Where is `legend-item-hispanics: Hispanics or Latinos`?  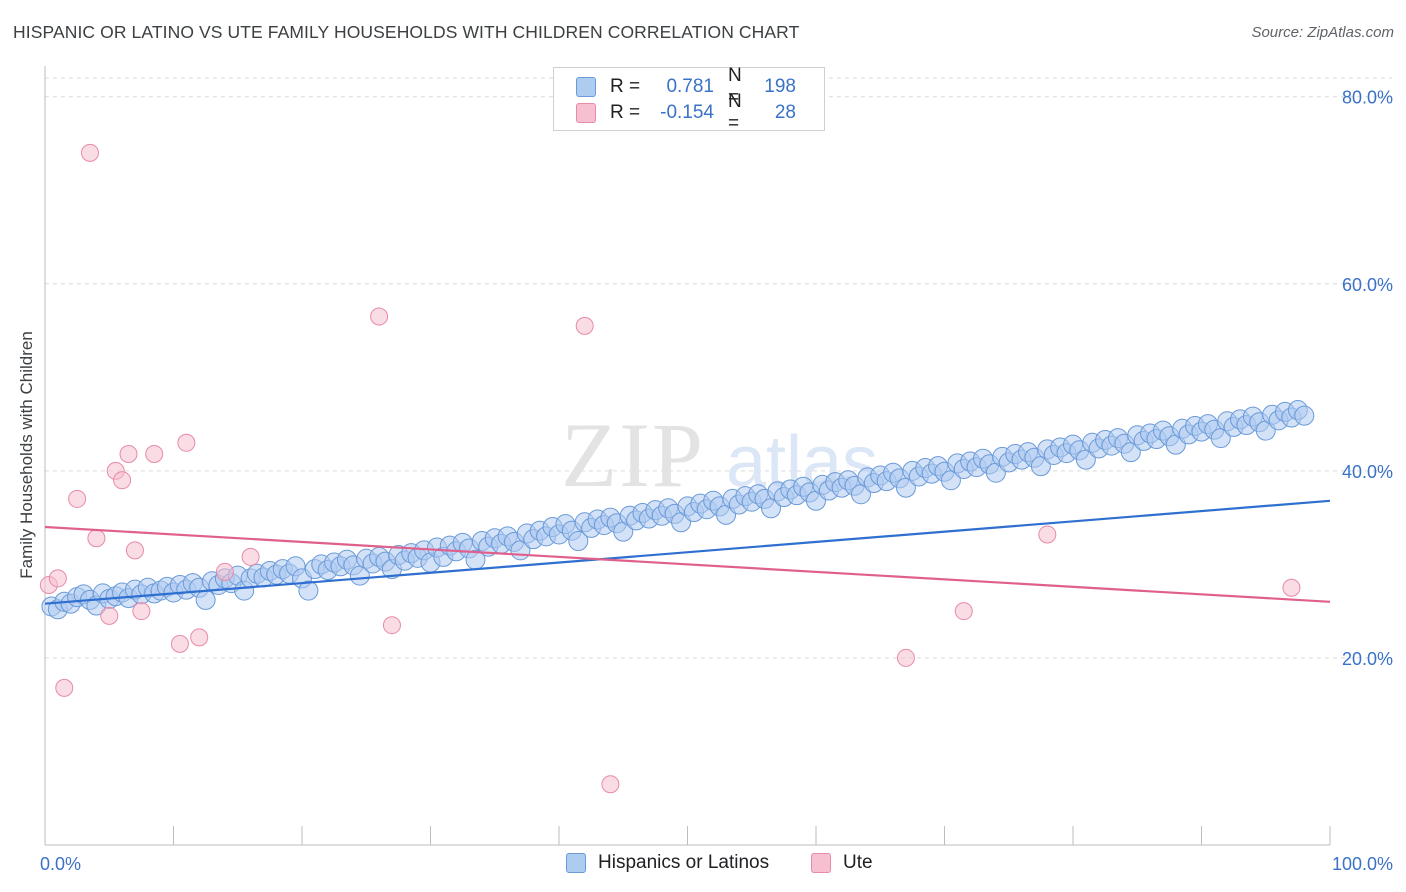 legend-item-hispanics: Hispanics or Latinos is located at coordinates (667, 863).